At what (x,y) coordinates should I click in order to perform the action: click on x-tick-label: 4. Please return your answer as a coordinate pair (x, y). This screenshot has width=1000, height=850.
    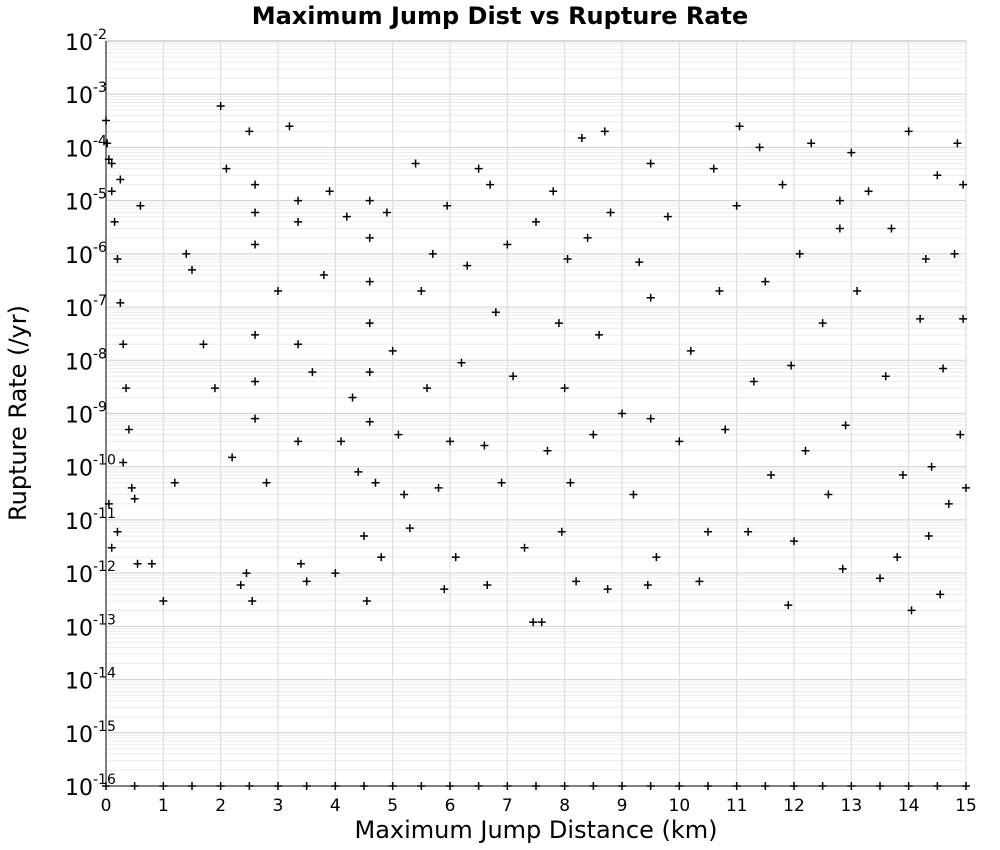
    Looking at the image, I should click on (335, 806).